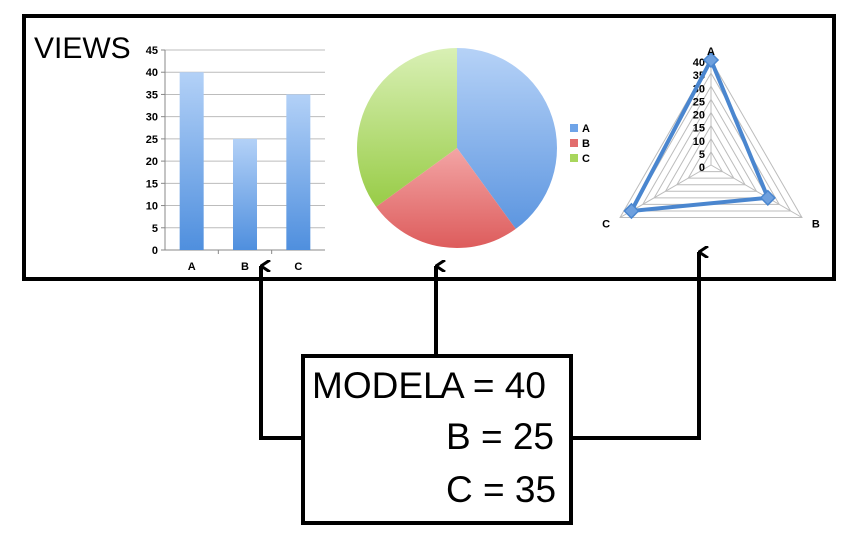 The height and width of the screenshot is (541, 852). I want to click on legend-label-b: B, so click(586, 144).